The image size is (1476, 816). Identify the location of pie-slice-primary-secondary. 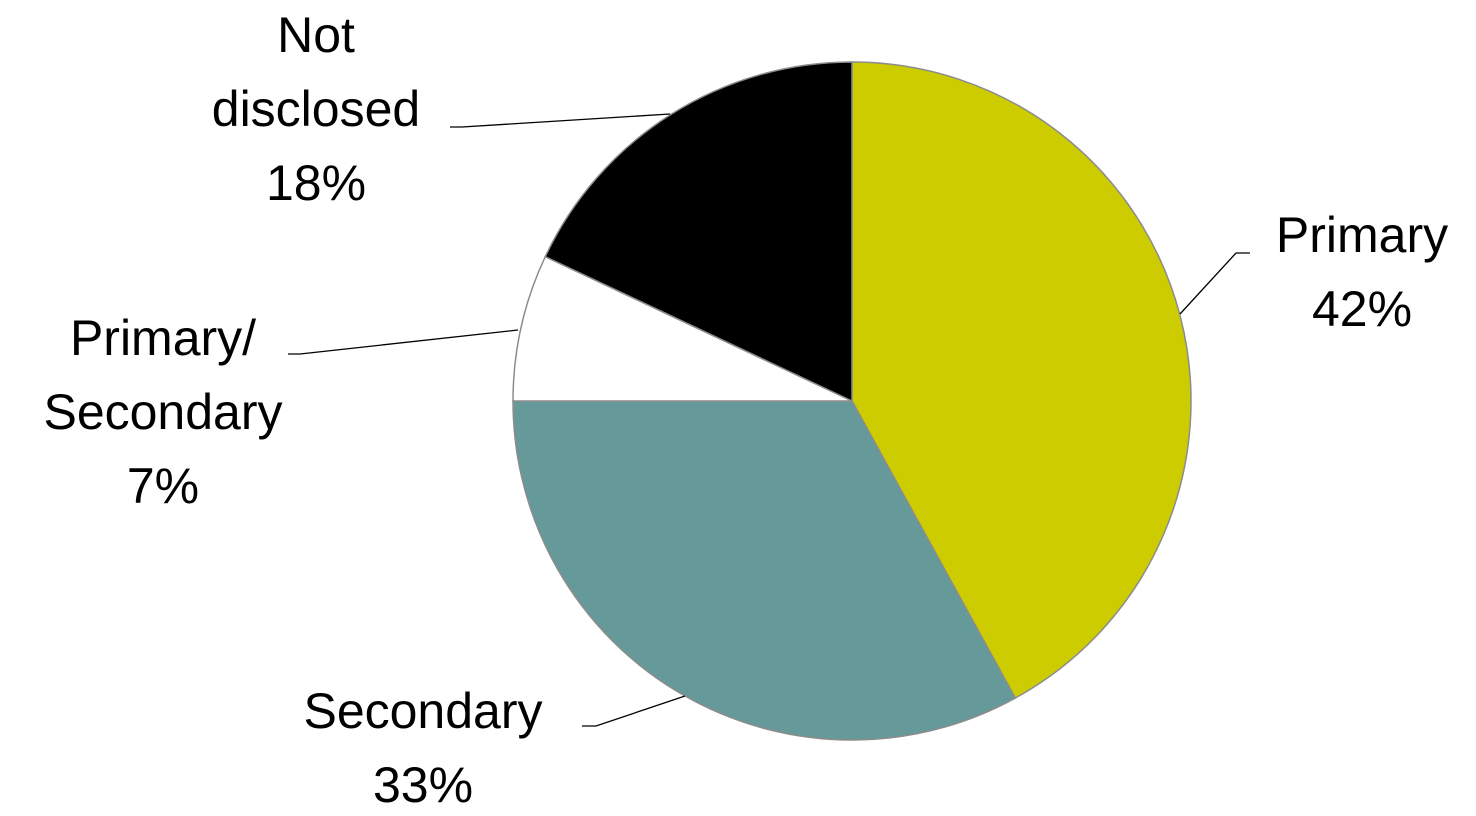
(682, 328).